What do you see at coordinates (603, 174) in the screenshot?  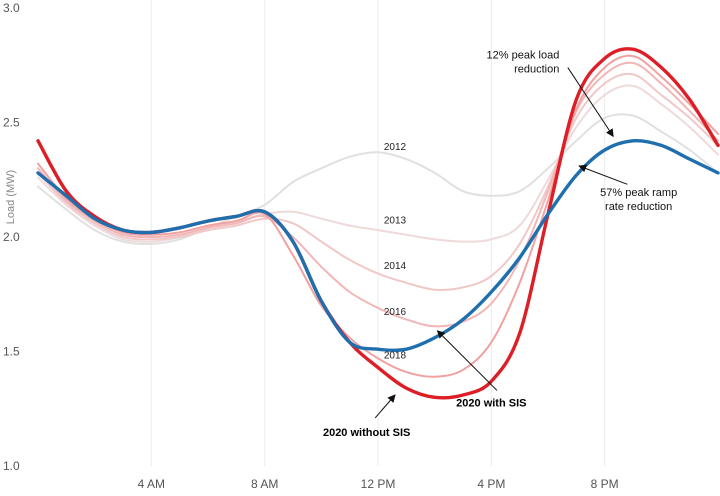 I see `annotation-arrow-ramp-rate` at bounding box center [603, 174].